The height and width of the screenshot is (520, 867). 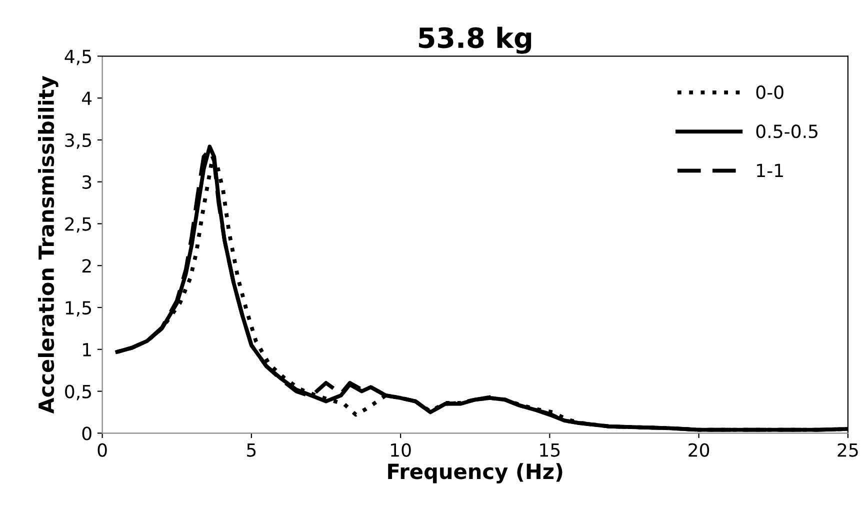 I want to click on y-tick-label: 4, so click(x=87, y=98).